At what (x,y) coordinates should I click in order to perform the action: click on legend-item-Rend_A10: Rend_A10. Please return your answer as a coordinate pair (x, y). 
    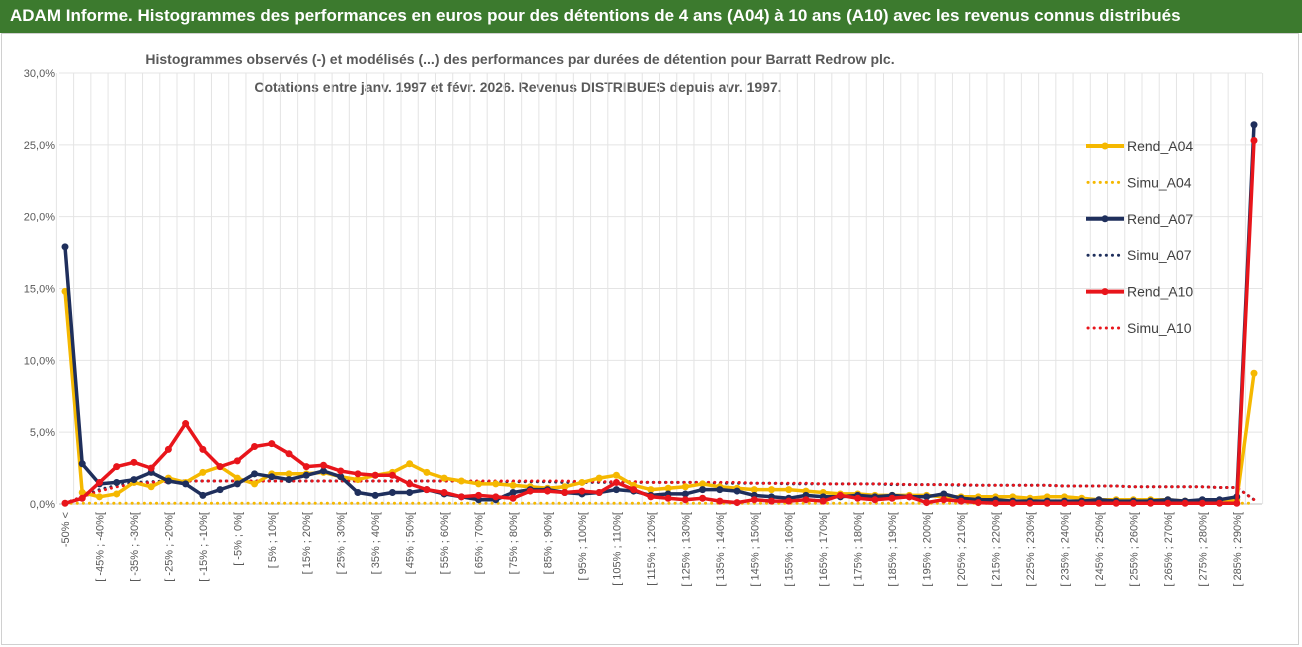
    Looking at the image, I should click on (1139, 292).